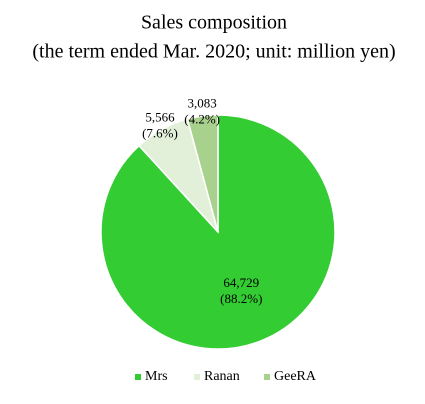 This screenshot has width=425, height=404. I want to click on legend-label: GeeRA, so click(295, 376).